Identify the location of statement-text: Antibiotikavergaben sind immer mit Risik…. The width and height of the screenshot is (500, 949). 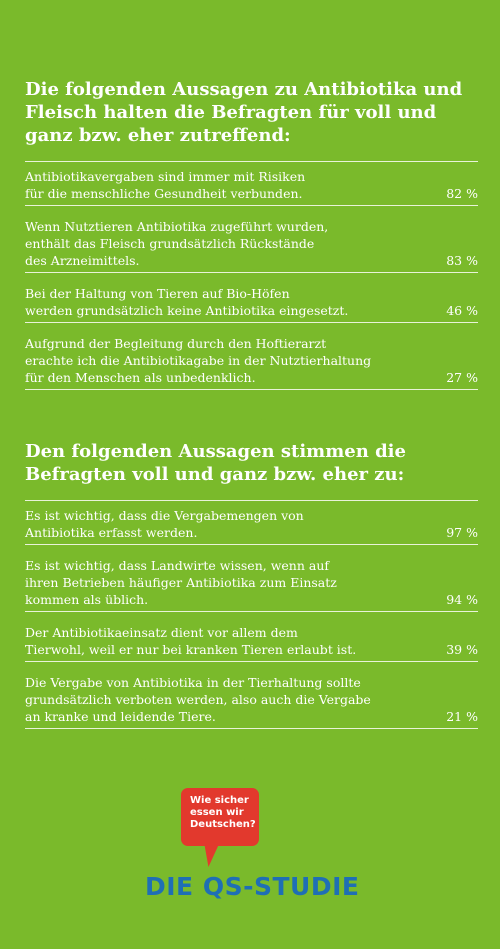
(165, 185).